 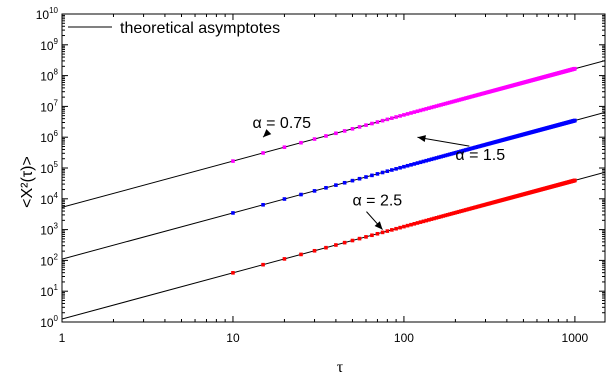 I want to click on y-tick-label: 10¹⁰, so click(x=47, y=14).